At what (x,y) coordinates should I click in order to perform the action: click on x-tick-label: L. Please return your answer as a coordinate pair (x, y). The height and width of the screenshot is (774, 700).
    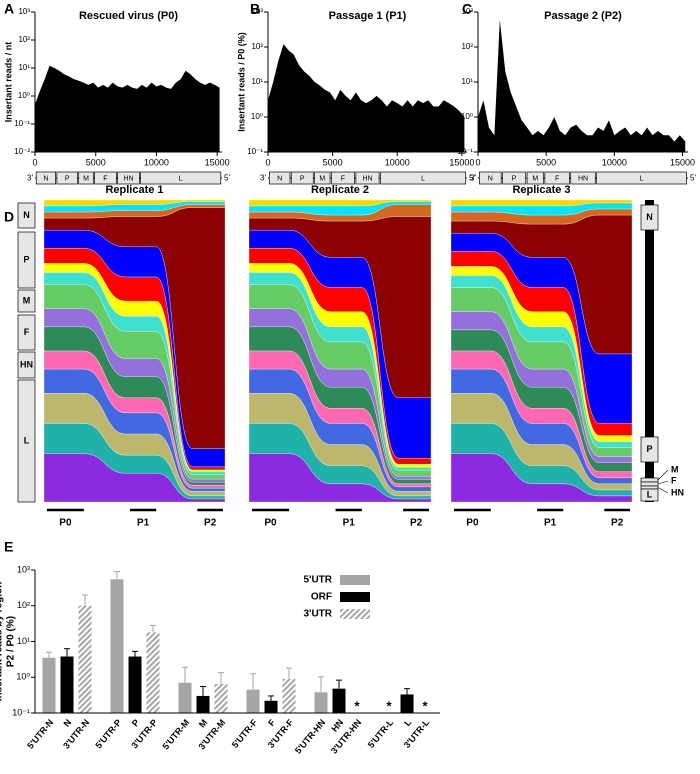
    Looking at the image, I should click on (408, 722).